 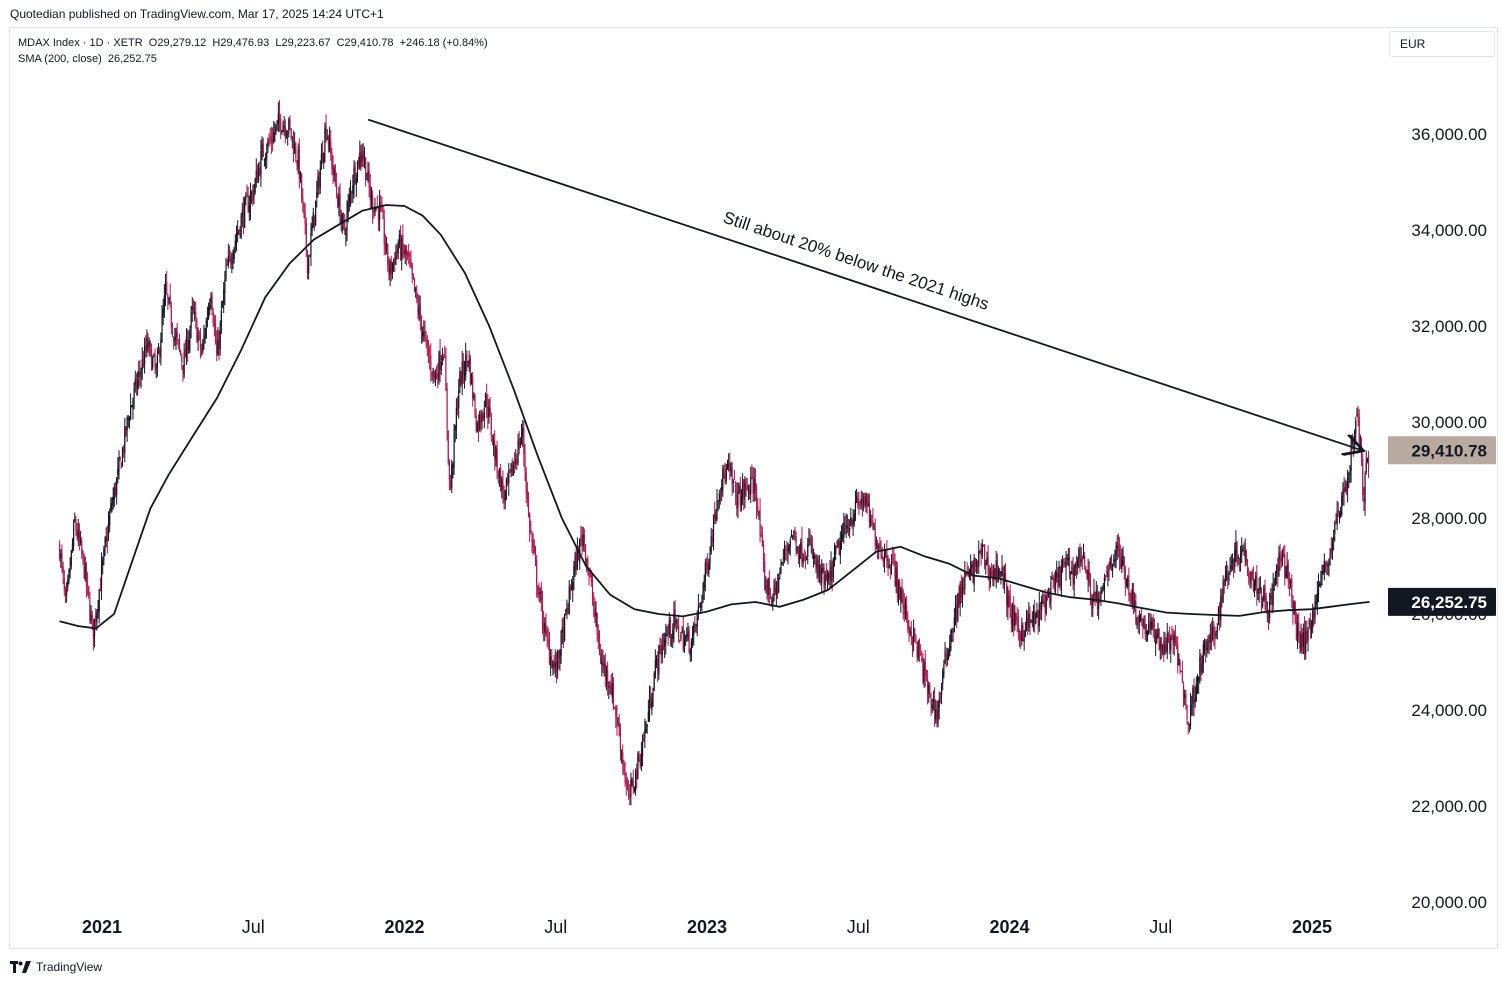 I want to click on y-tick-label: 32,000.00, so click(x=1449, y=326).